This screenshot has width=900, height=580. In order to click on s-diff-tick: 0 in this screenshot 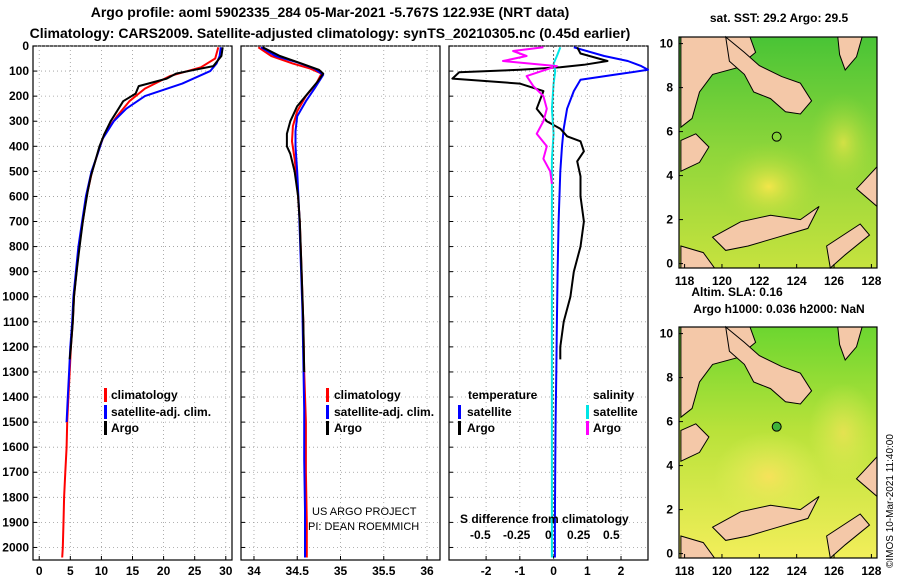, I will do `click(548, 535)`.